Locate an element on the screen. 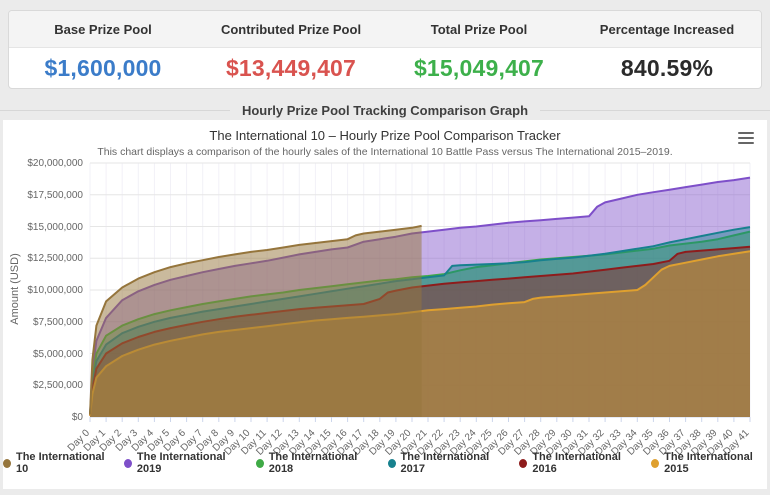  total-prize-pool-value: $15,049,407 is located at coordinates (479, 68).